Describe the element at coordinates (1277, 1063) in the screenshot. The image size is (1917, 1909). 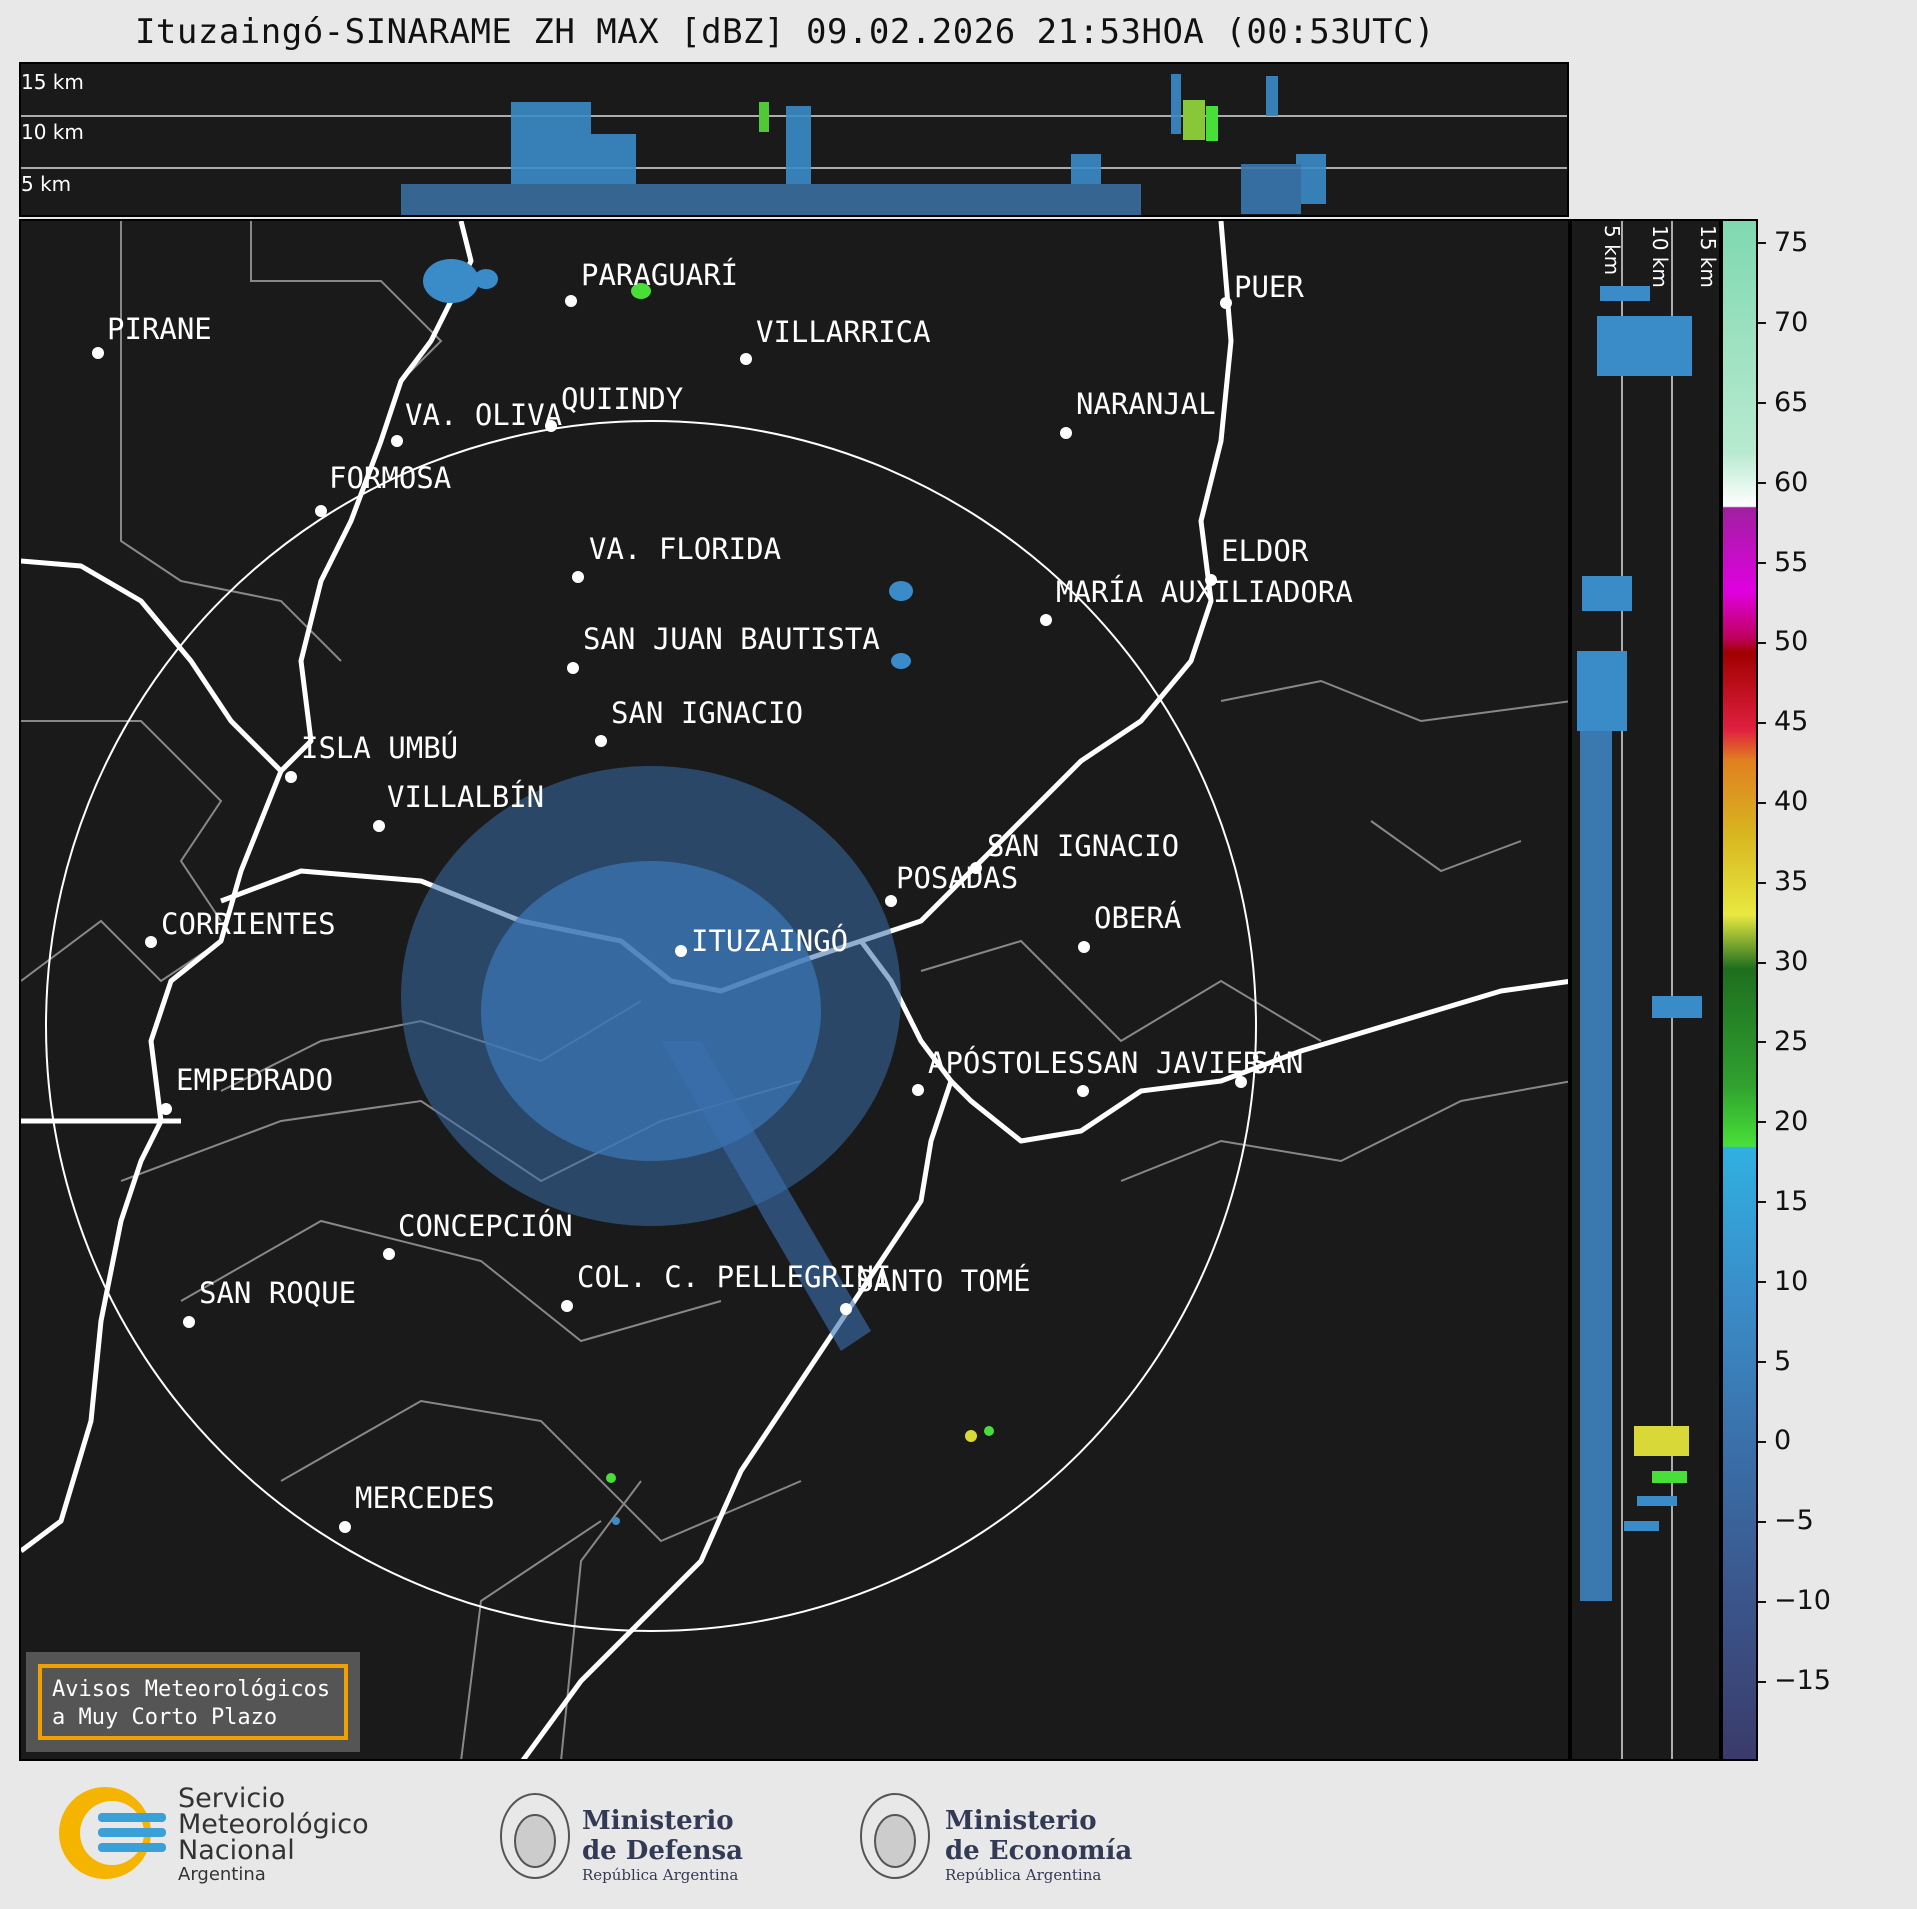
I see `city-label: SAN` at that location.